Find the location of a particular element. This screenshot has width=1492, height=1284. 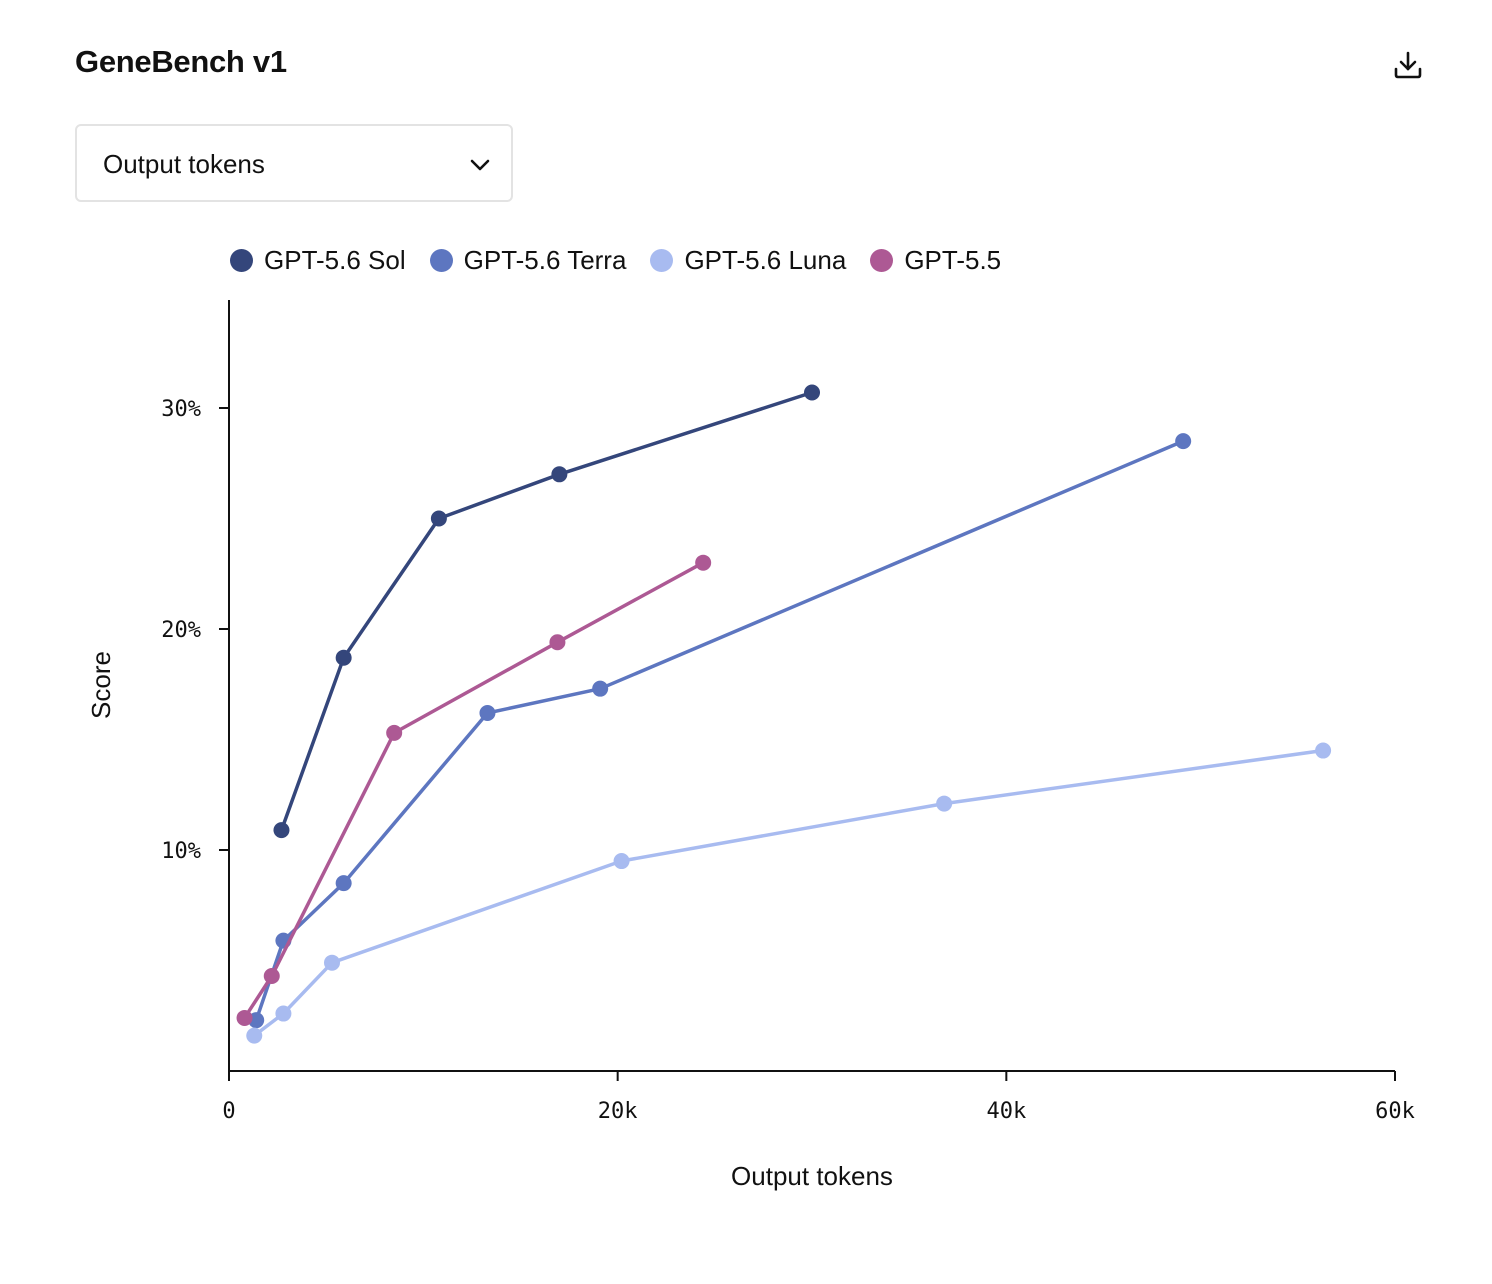

metric-select-value: Output tokens is located at coordinates (184, 164).